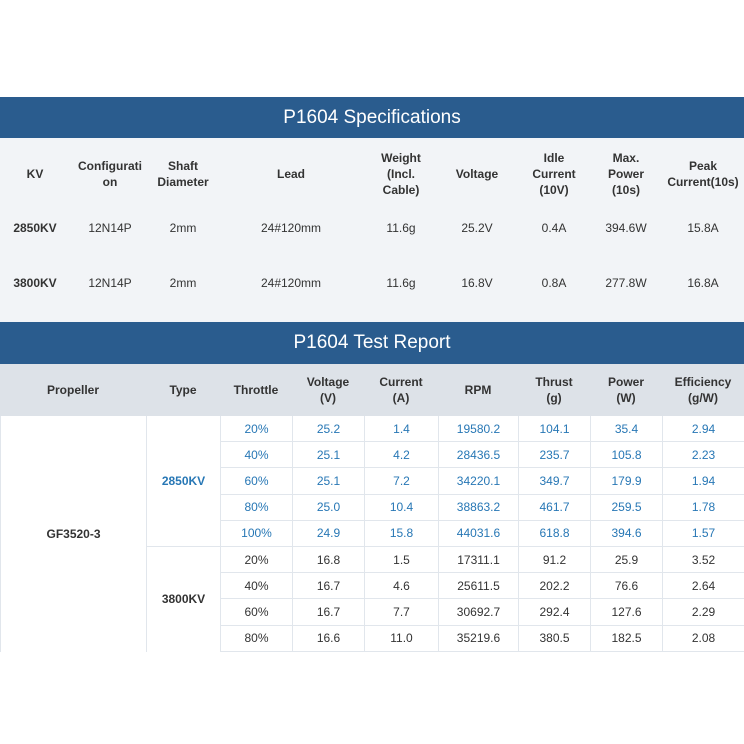  Describe the element at coordinates (554, 455) in the screenshot. I see `test-data-cell: 235.7` at that location.